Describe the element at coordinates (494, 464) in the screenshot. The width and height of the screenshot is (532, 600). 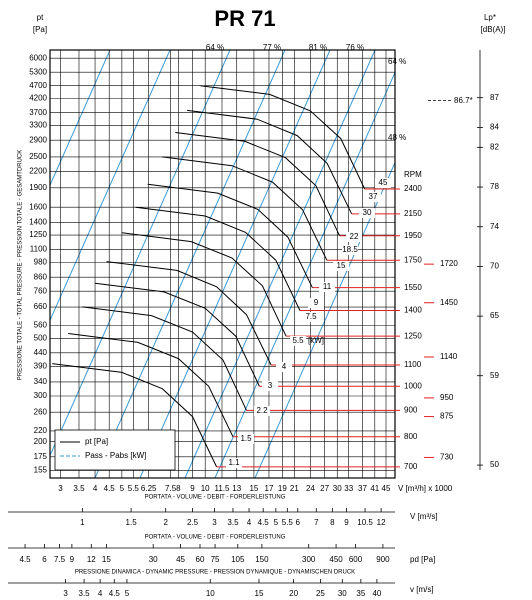
I see `y2-tick-label: 50` at that location.